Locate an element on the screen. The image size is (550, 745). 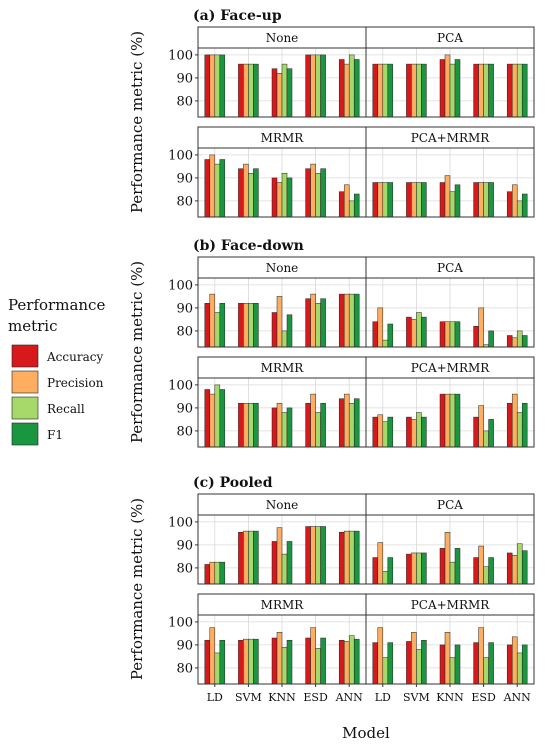
y-tick-label: 100 is located at coordinates (180, 155).